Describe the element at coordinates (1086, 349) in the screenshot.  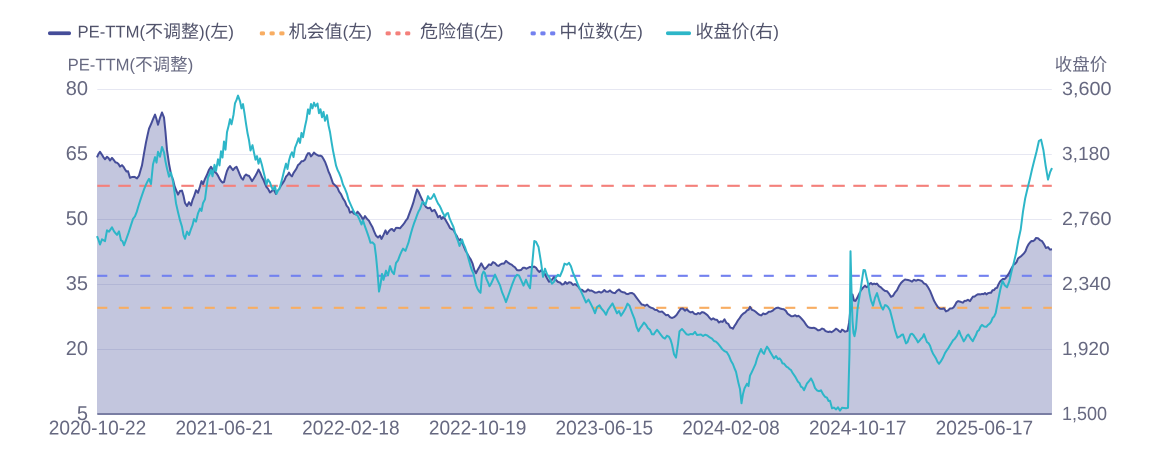
I see `svg-text: 1,920` at that location.